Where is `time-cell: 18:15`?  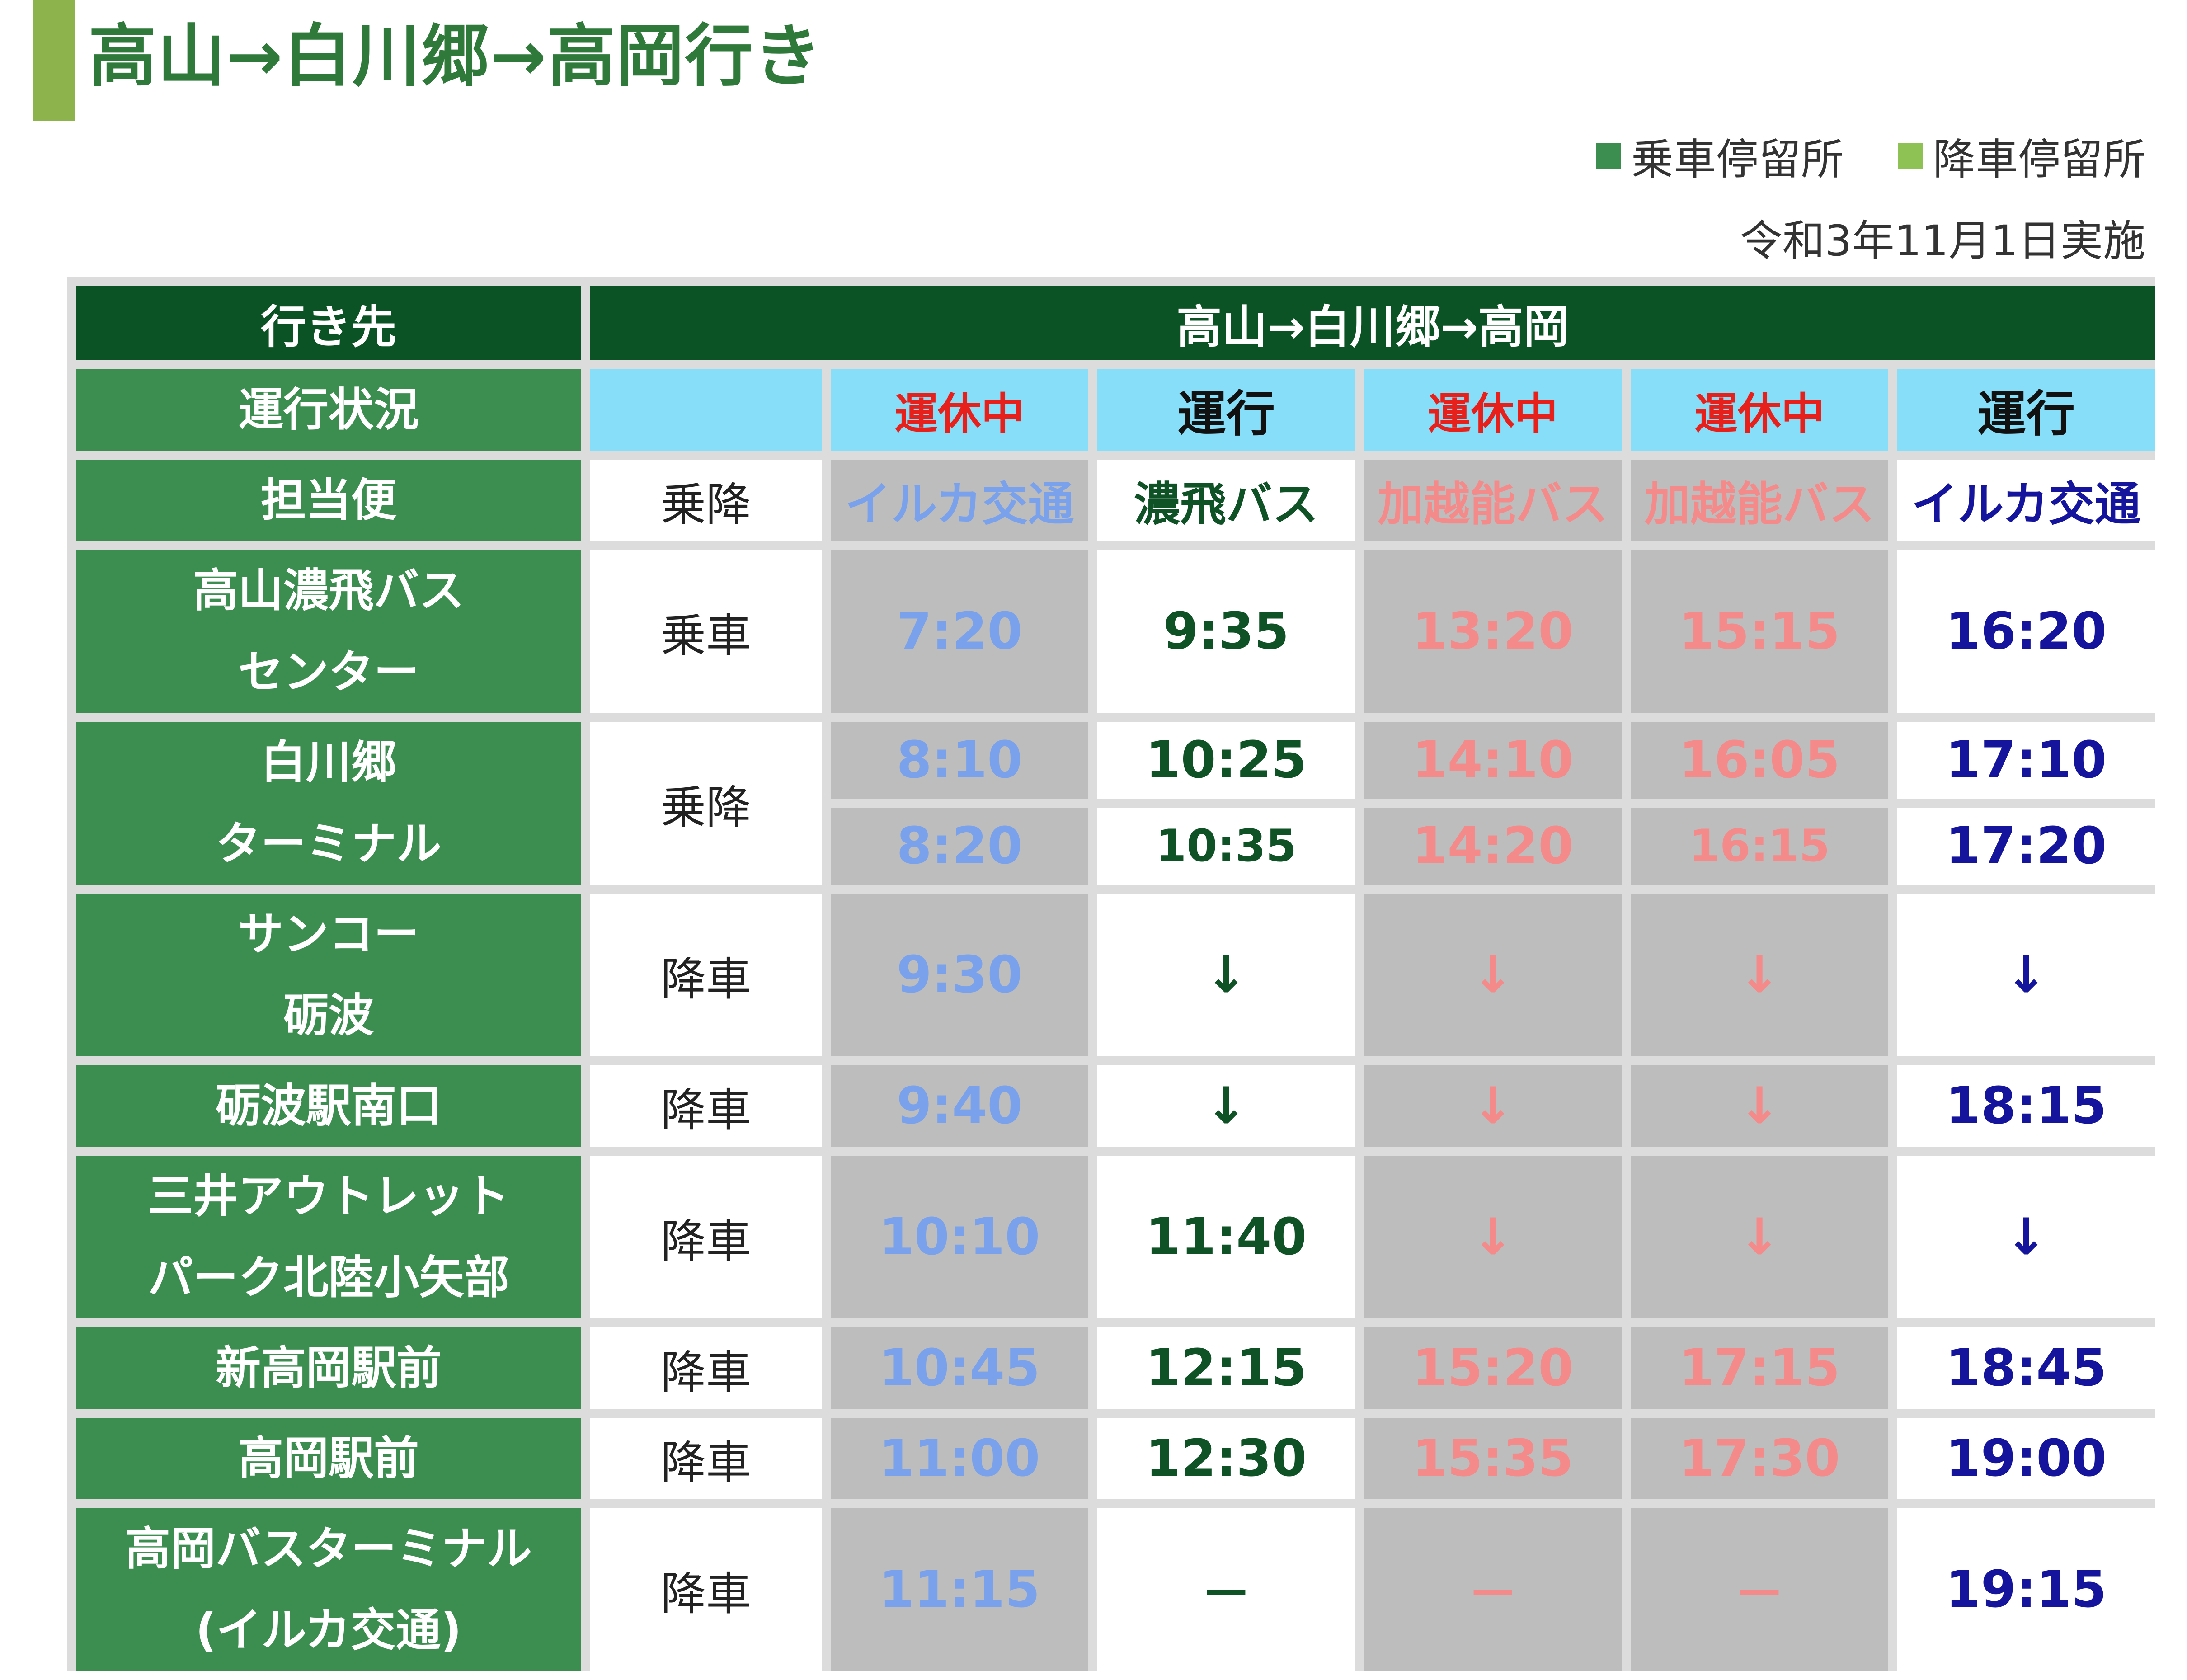 time-cell: 18:15 is located at coordinates (2026, 1106).